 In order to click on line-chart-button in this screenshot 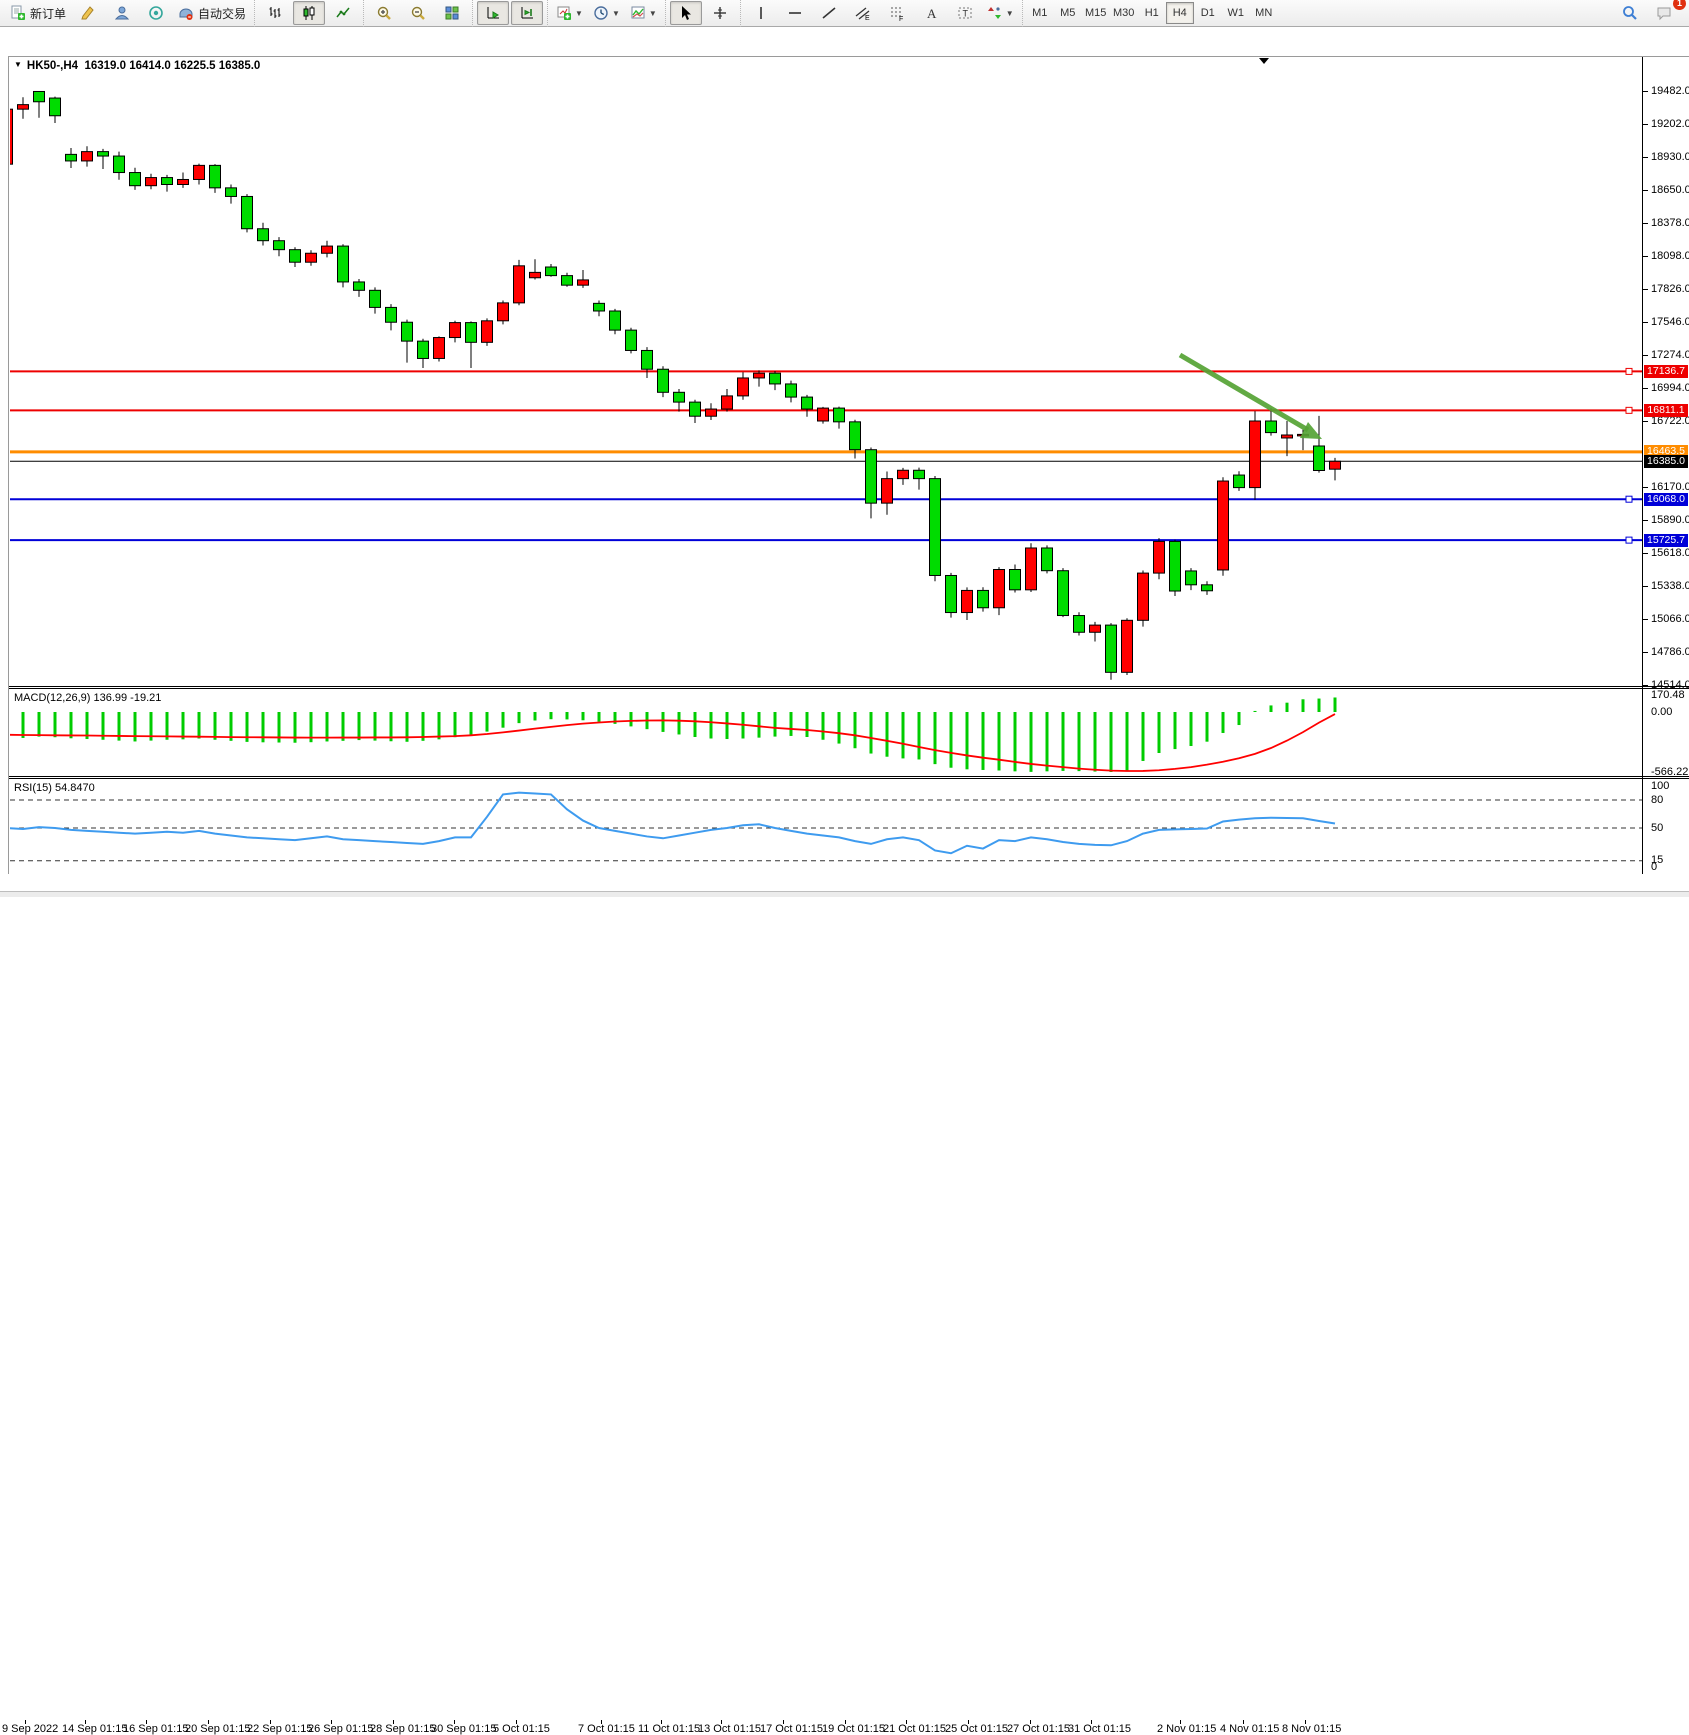, I will do `click(343, 13)`.